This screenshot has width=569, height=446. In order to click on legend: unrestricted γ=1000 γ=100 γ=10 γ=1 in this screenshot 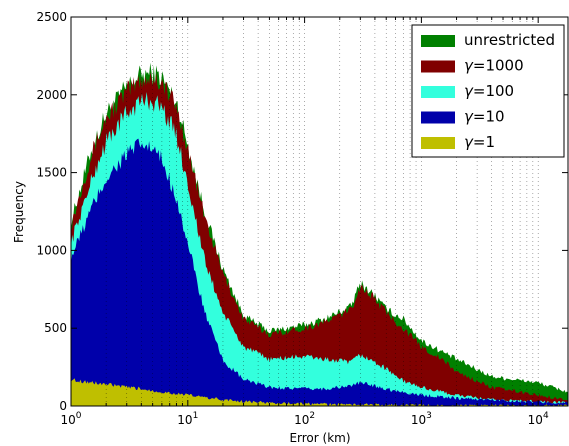, I will do `click(488, 91)`.